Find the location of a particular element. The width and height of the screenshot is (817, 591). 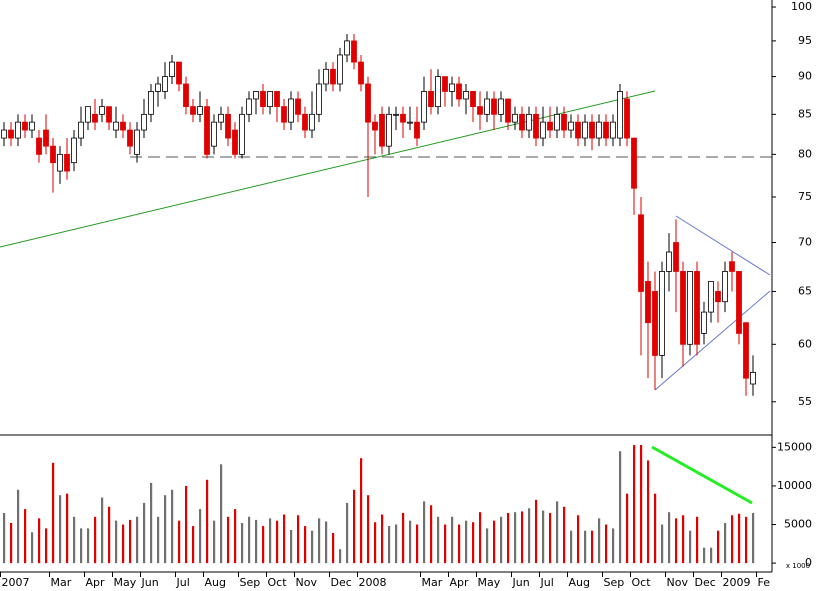

y-tick-label: 75 is located at coordinates (805, 196).